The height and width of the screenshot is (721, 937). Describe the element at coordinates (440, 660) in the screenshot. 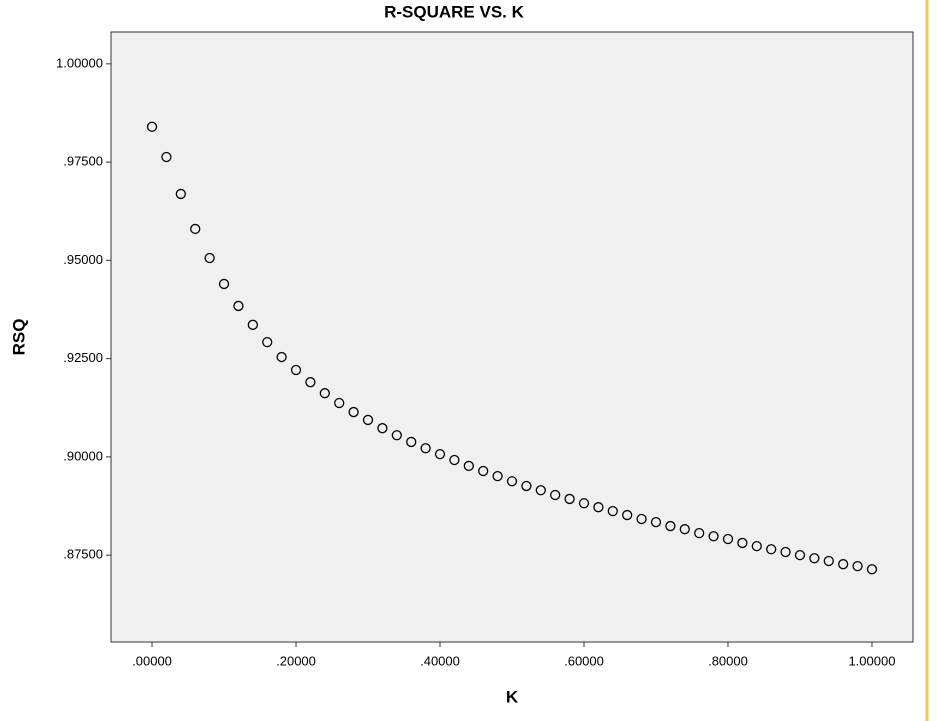

I see `x-tick-label: .40000` at that location.